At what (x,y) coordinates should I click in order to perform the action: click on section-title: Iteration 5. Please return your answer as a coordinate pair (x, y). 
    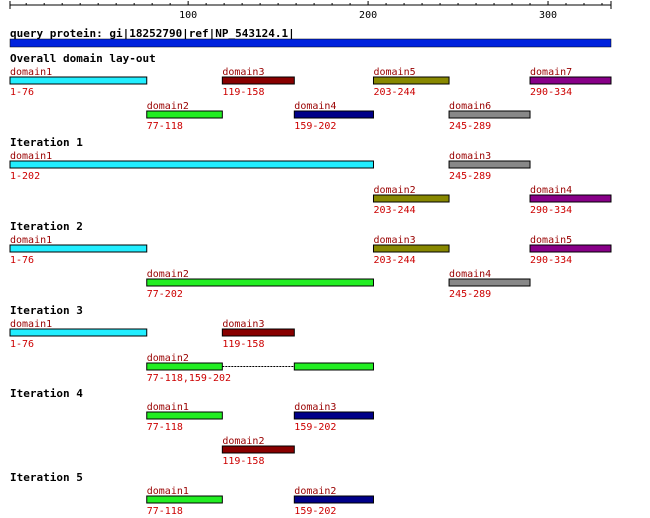
    Looking at the image, I should click on (46, 477).